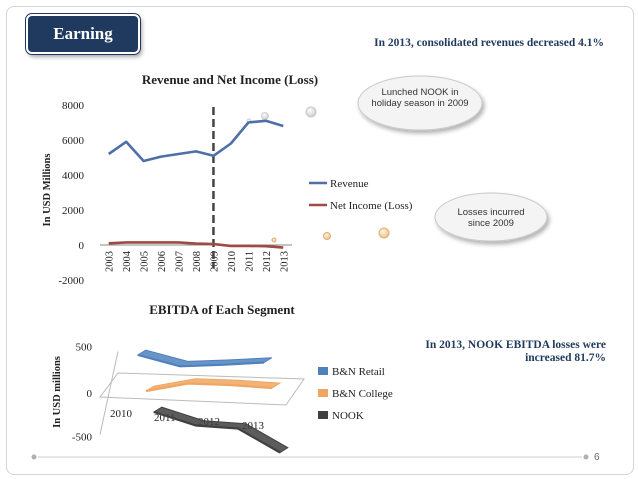 The width and height of the screenshot is (638, 479). I want to click on revenue-ytick: 8000, so click(73, 106).